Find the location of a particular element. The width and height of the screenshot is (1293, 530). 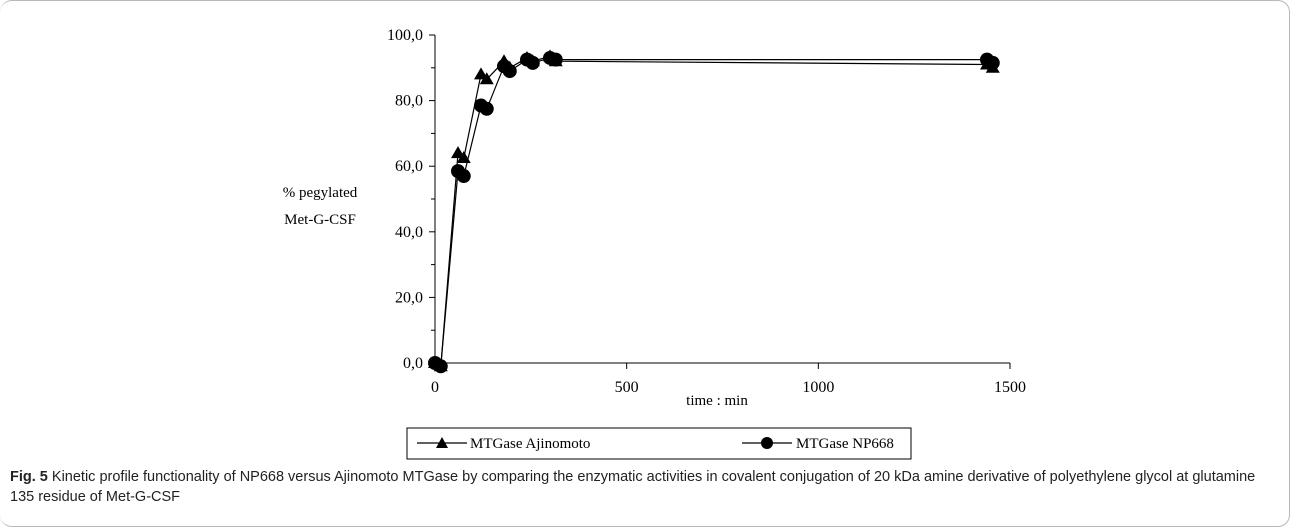

x-axis: 0 500 1000 1500 is located at coordinates (728, 379).